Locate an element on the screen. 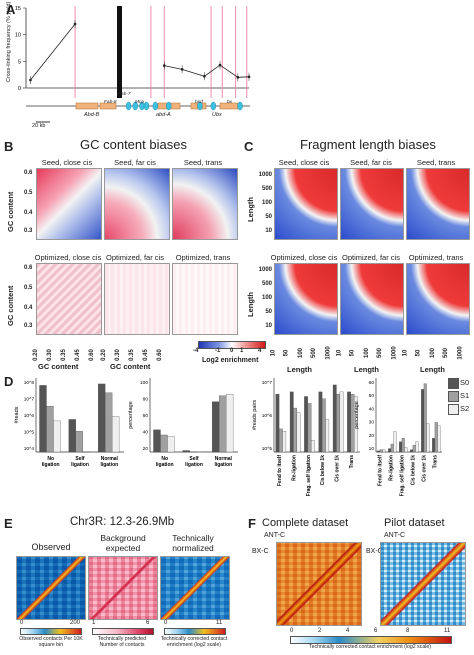 This screenshot has height=655, width=474. d-category-label: Fend to itself is located at coordinates (280, 470).